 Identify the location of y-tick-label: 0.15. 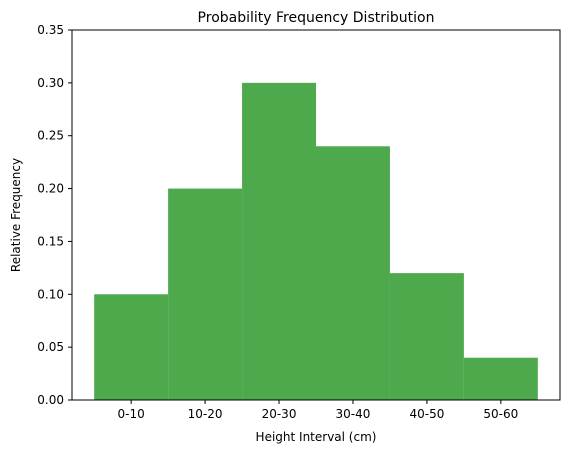
(50, 241).